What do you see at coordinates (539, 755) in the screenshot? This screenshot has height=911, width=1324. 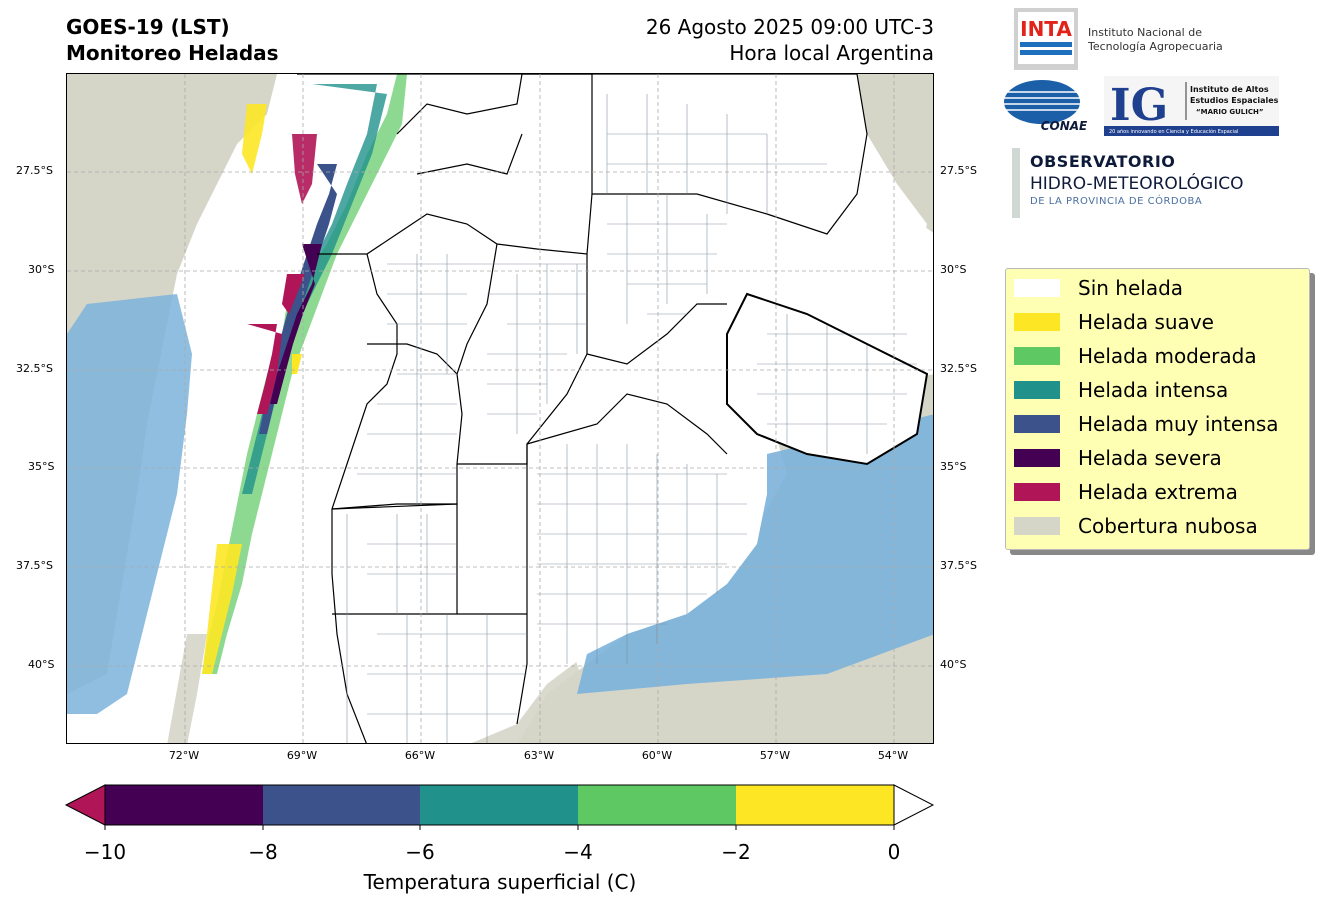 I see `lon-label-63: 63°W` at bounding box center [539, 755].